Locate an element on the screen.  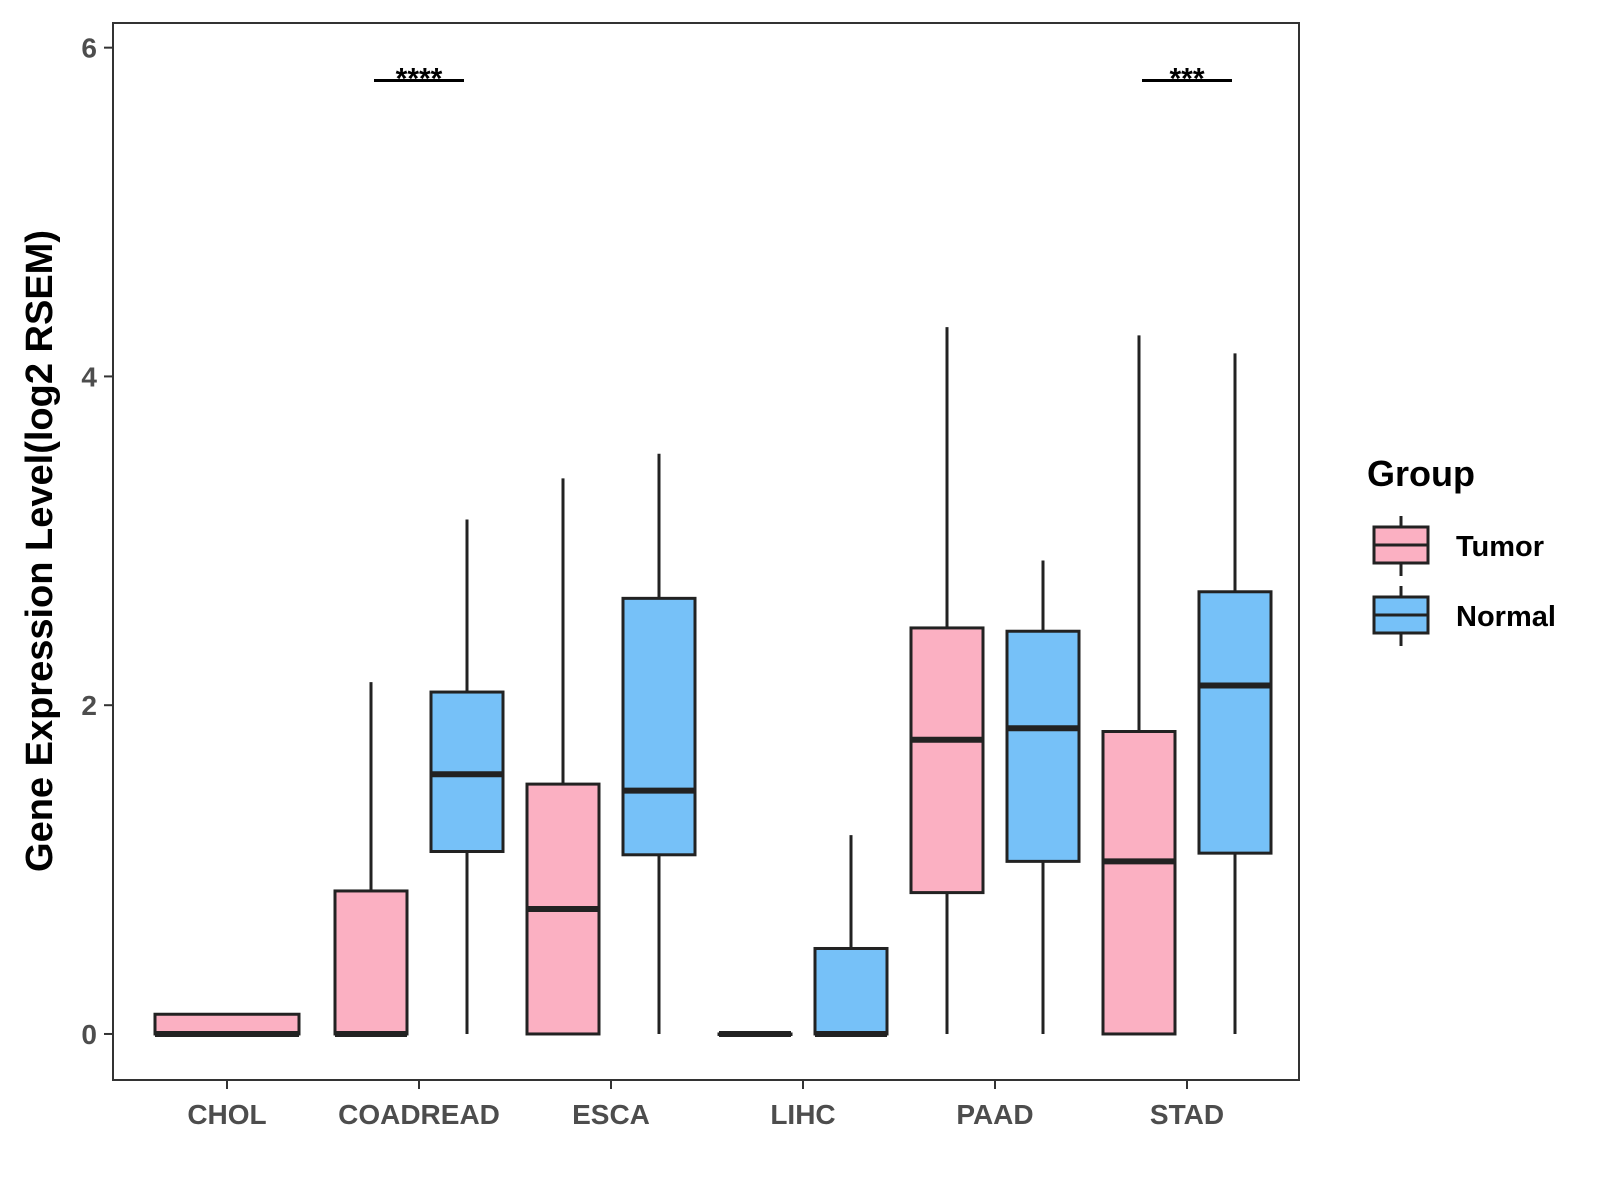
y-axis: 0 2 4 6 is located at coordinates (97, 541).